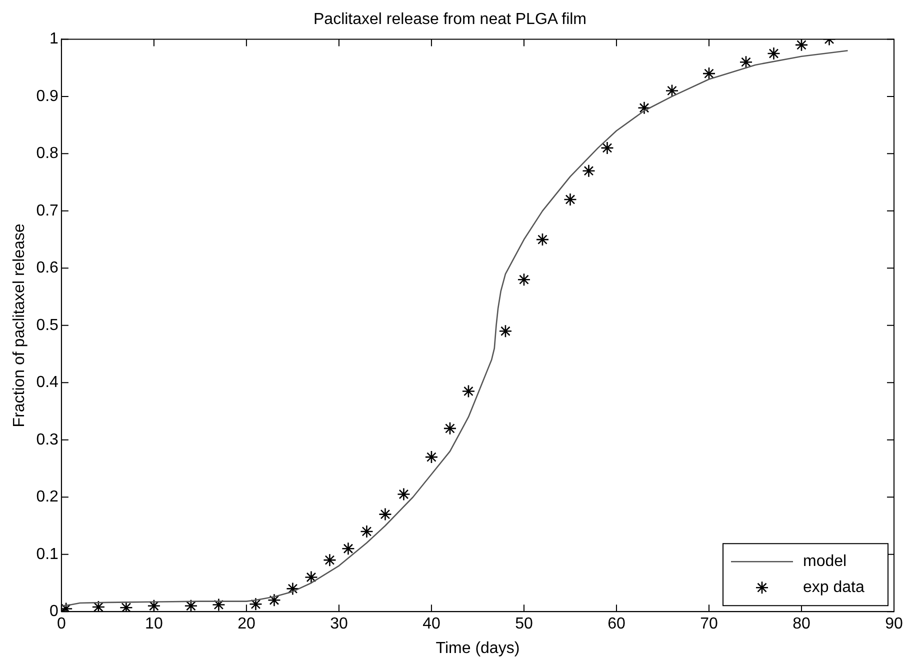  I want to click on x-tick-label: 60, so click(617, 624).